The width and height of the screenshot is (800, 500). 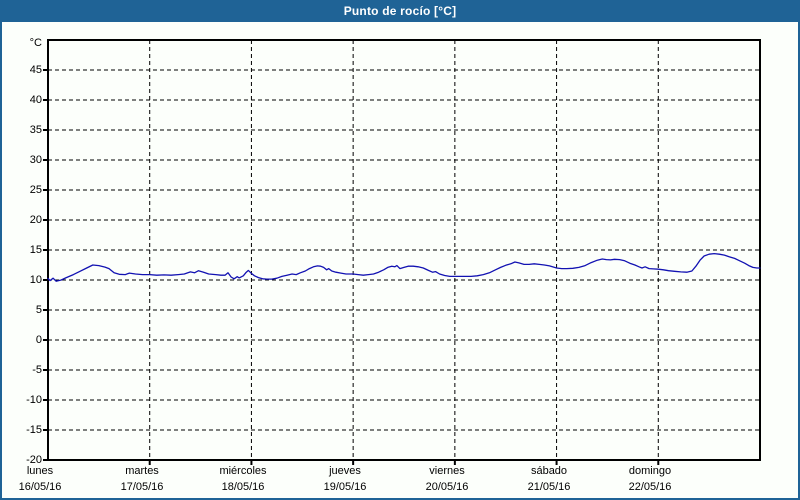 I want to click on y-tick-label: 30, so click(x=35, y=160).